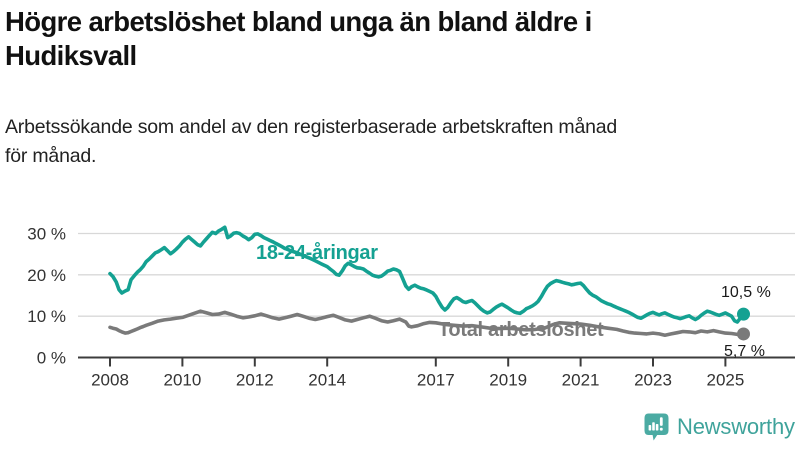  What do you see at coordinates (736, 426) in the screenshot?
I see `newsworthy-logo-text: Newsworthy` at bounding box center [736, 426].